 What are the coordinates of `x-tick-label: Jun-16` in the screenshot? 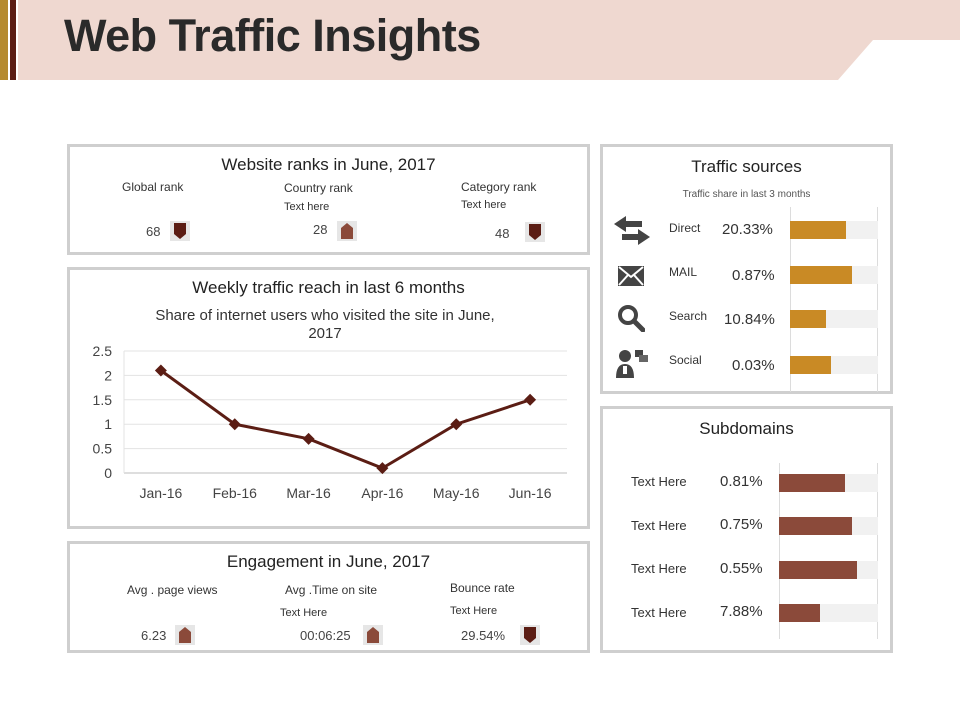 It's located at (530, 493).